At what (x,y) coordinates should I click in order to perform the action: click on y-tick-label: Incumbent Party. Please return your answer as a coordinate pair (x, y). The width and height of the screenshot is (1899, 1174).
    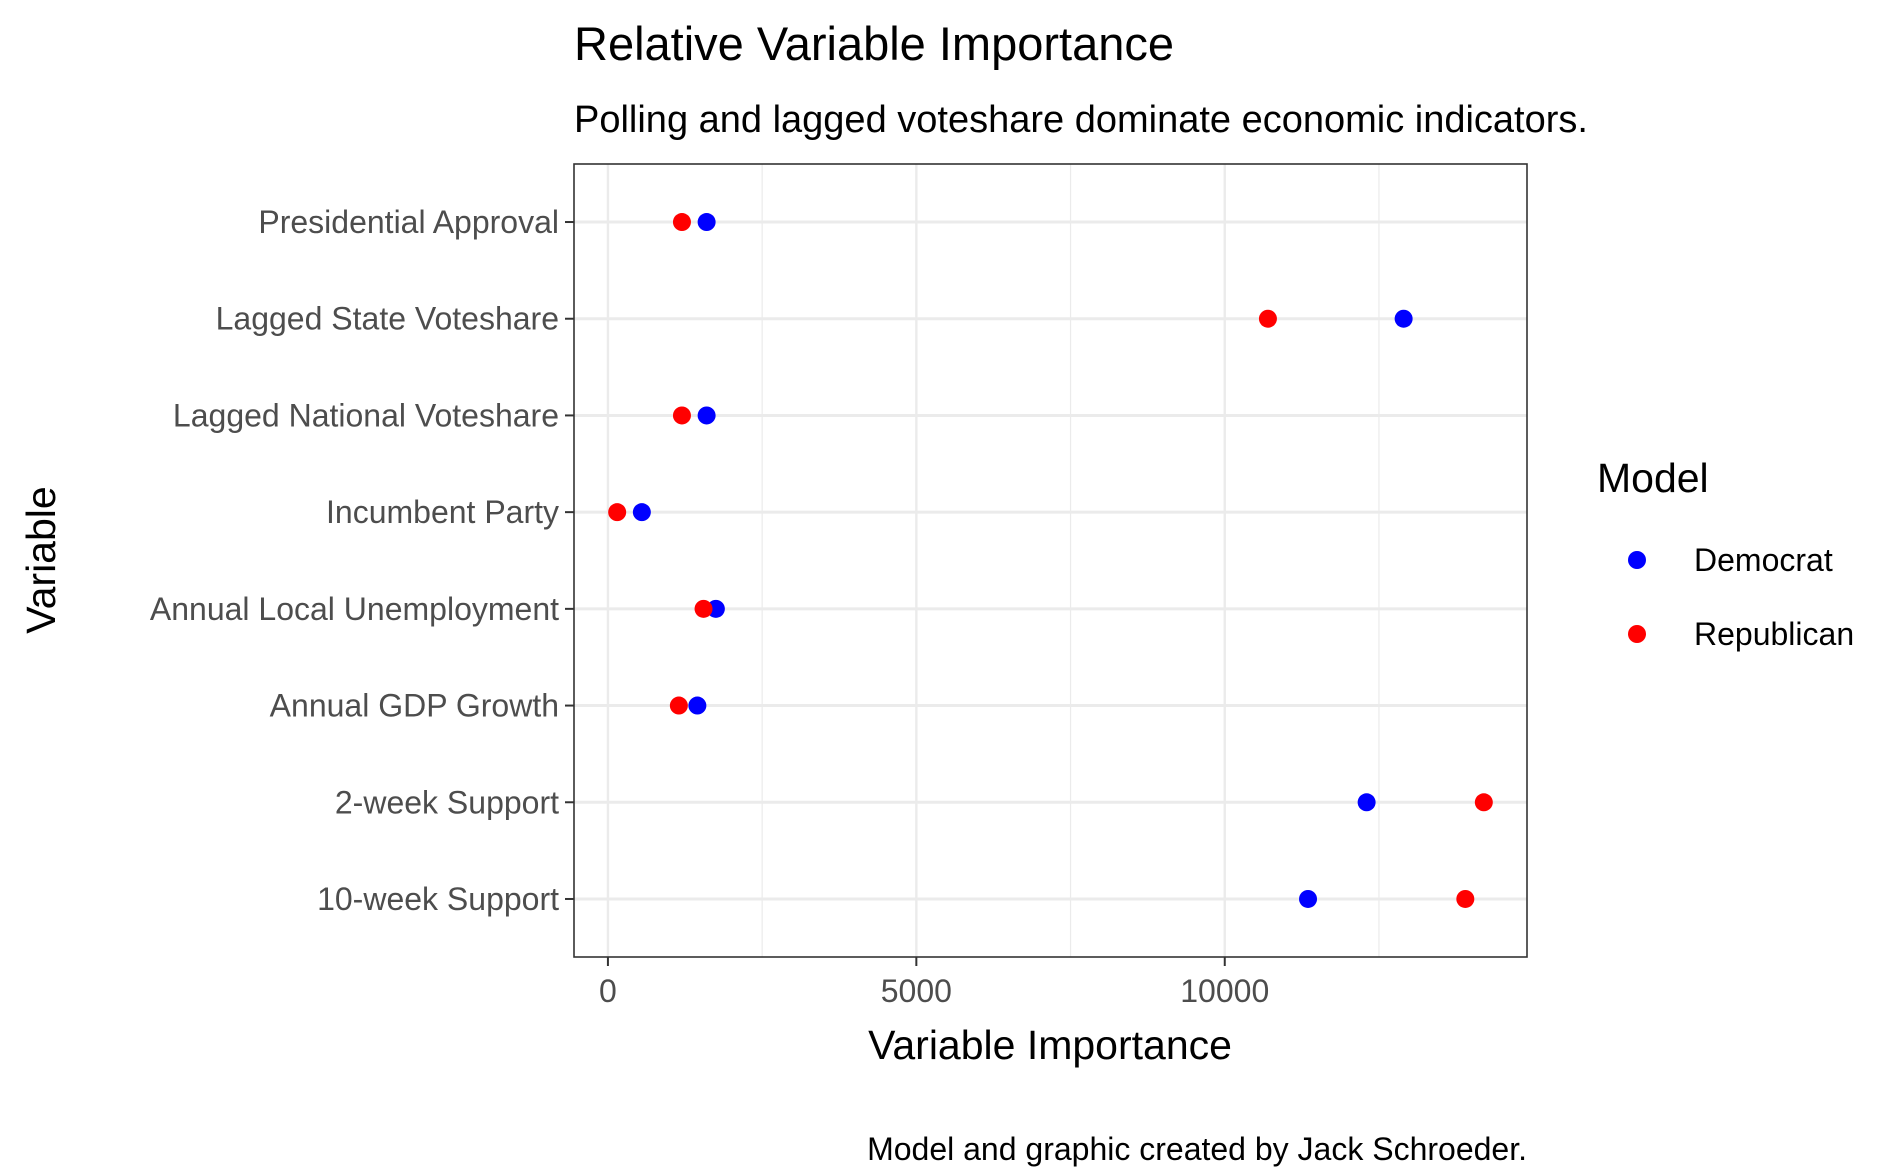
    Looking at the image, I should click on (442, 512).